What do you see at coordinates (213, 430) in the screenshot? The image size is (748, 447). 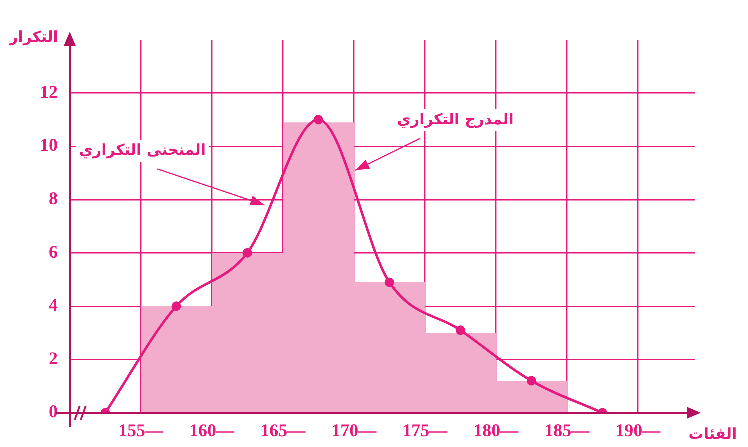 I see `x-tick-label: 160—` at bounding box center [213, 430].